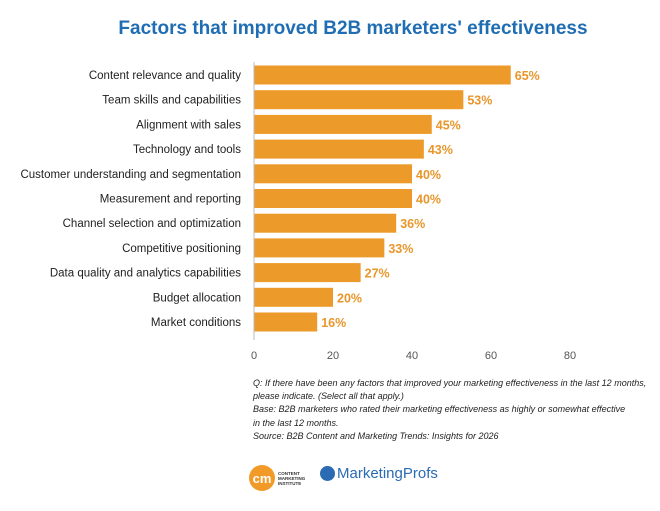 The height and width of the screenshot is (511, 660). Describe the element at coordinates (196, 323) in the screenshot. I see `category-label: Market conditions` at that location.